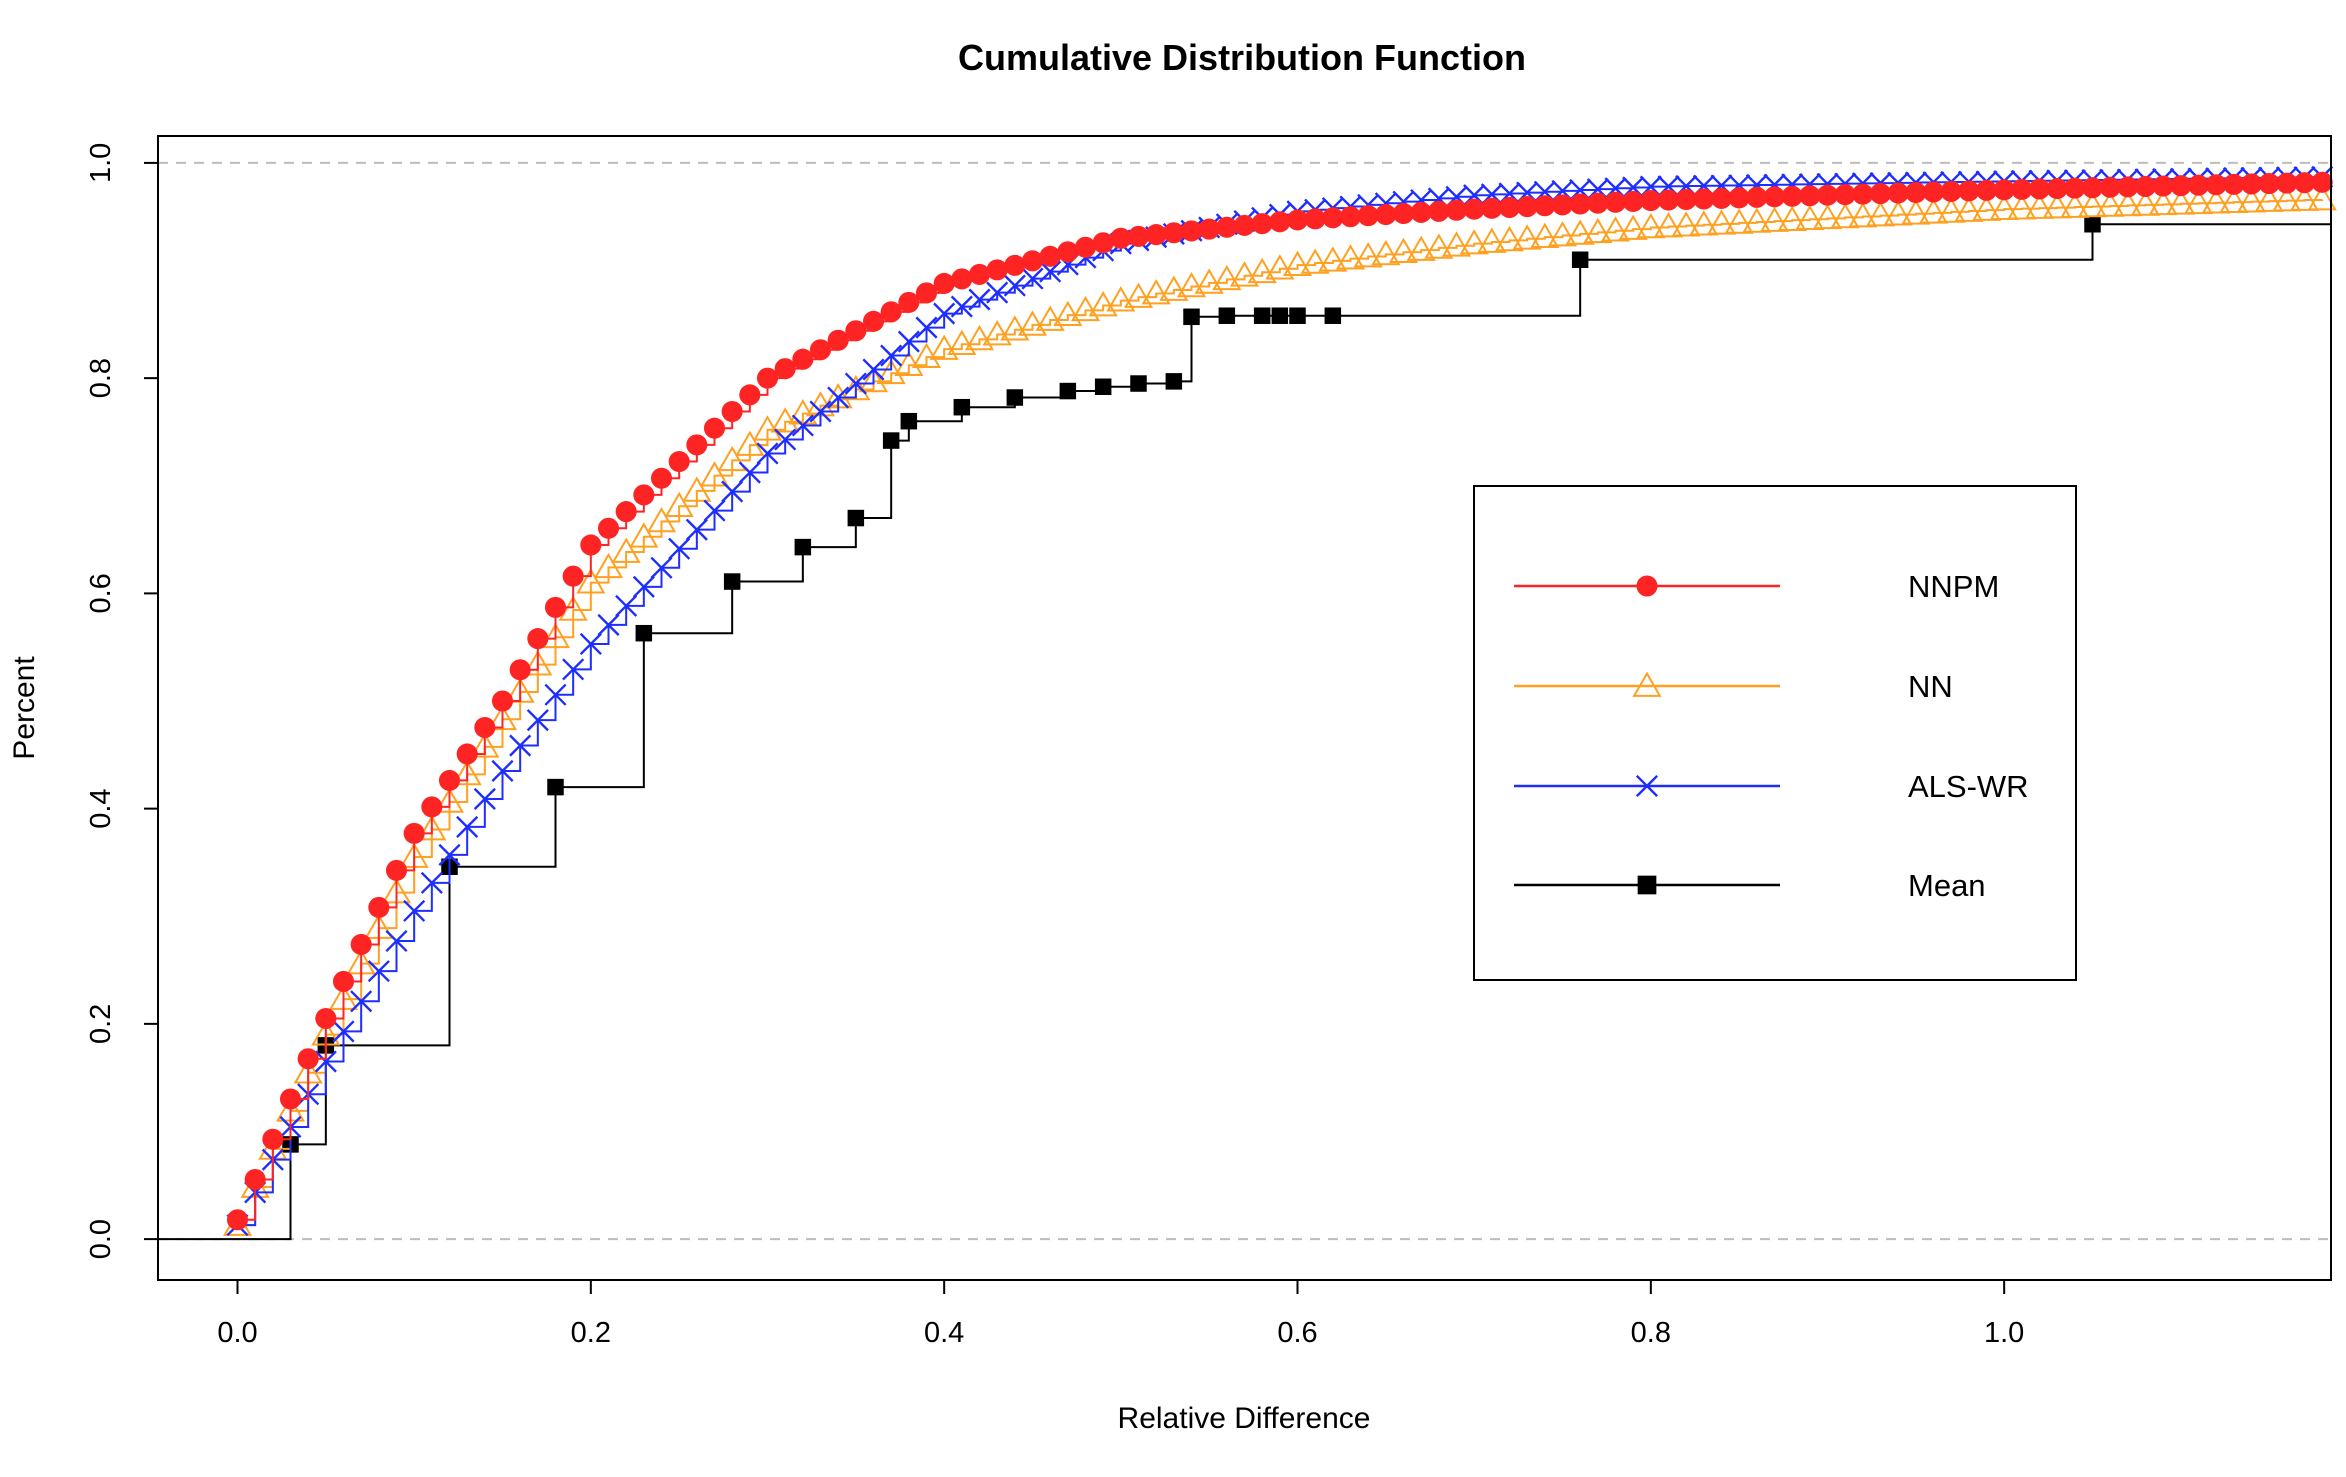 This screenshot has height=1477, width=2346. I want to click on legend-box, so click(1775, 733).